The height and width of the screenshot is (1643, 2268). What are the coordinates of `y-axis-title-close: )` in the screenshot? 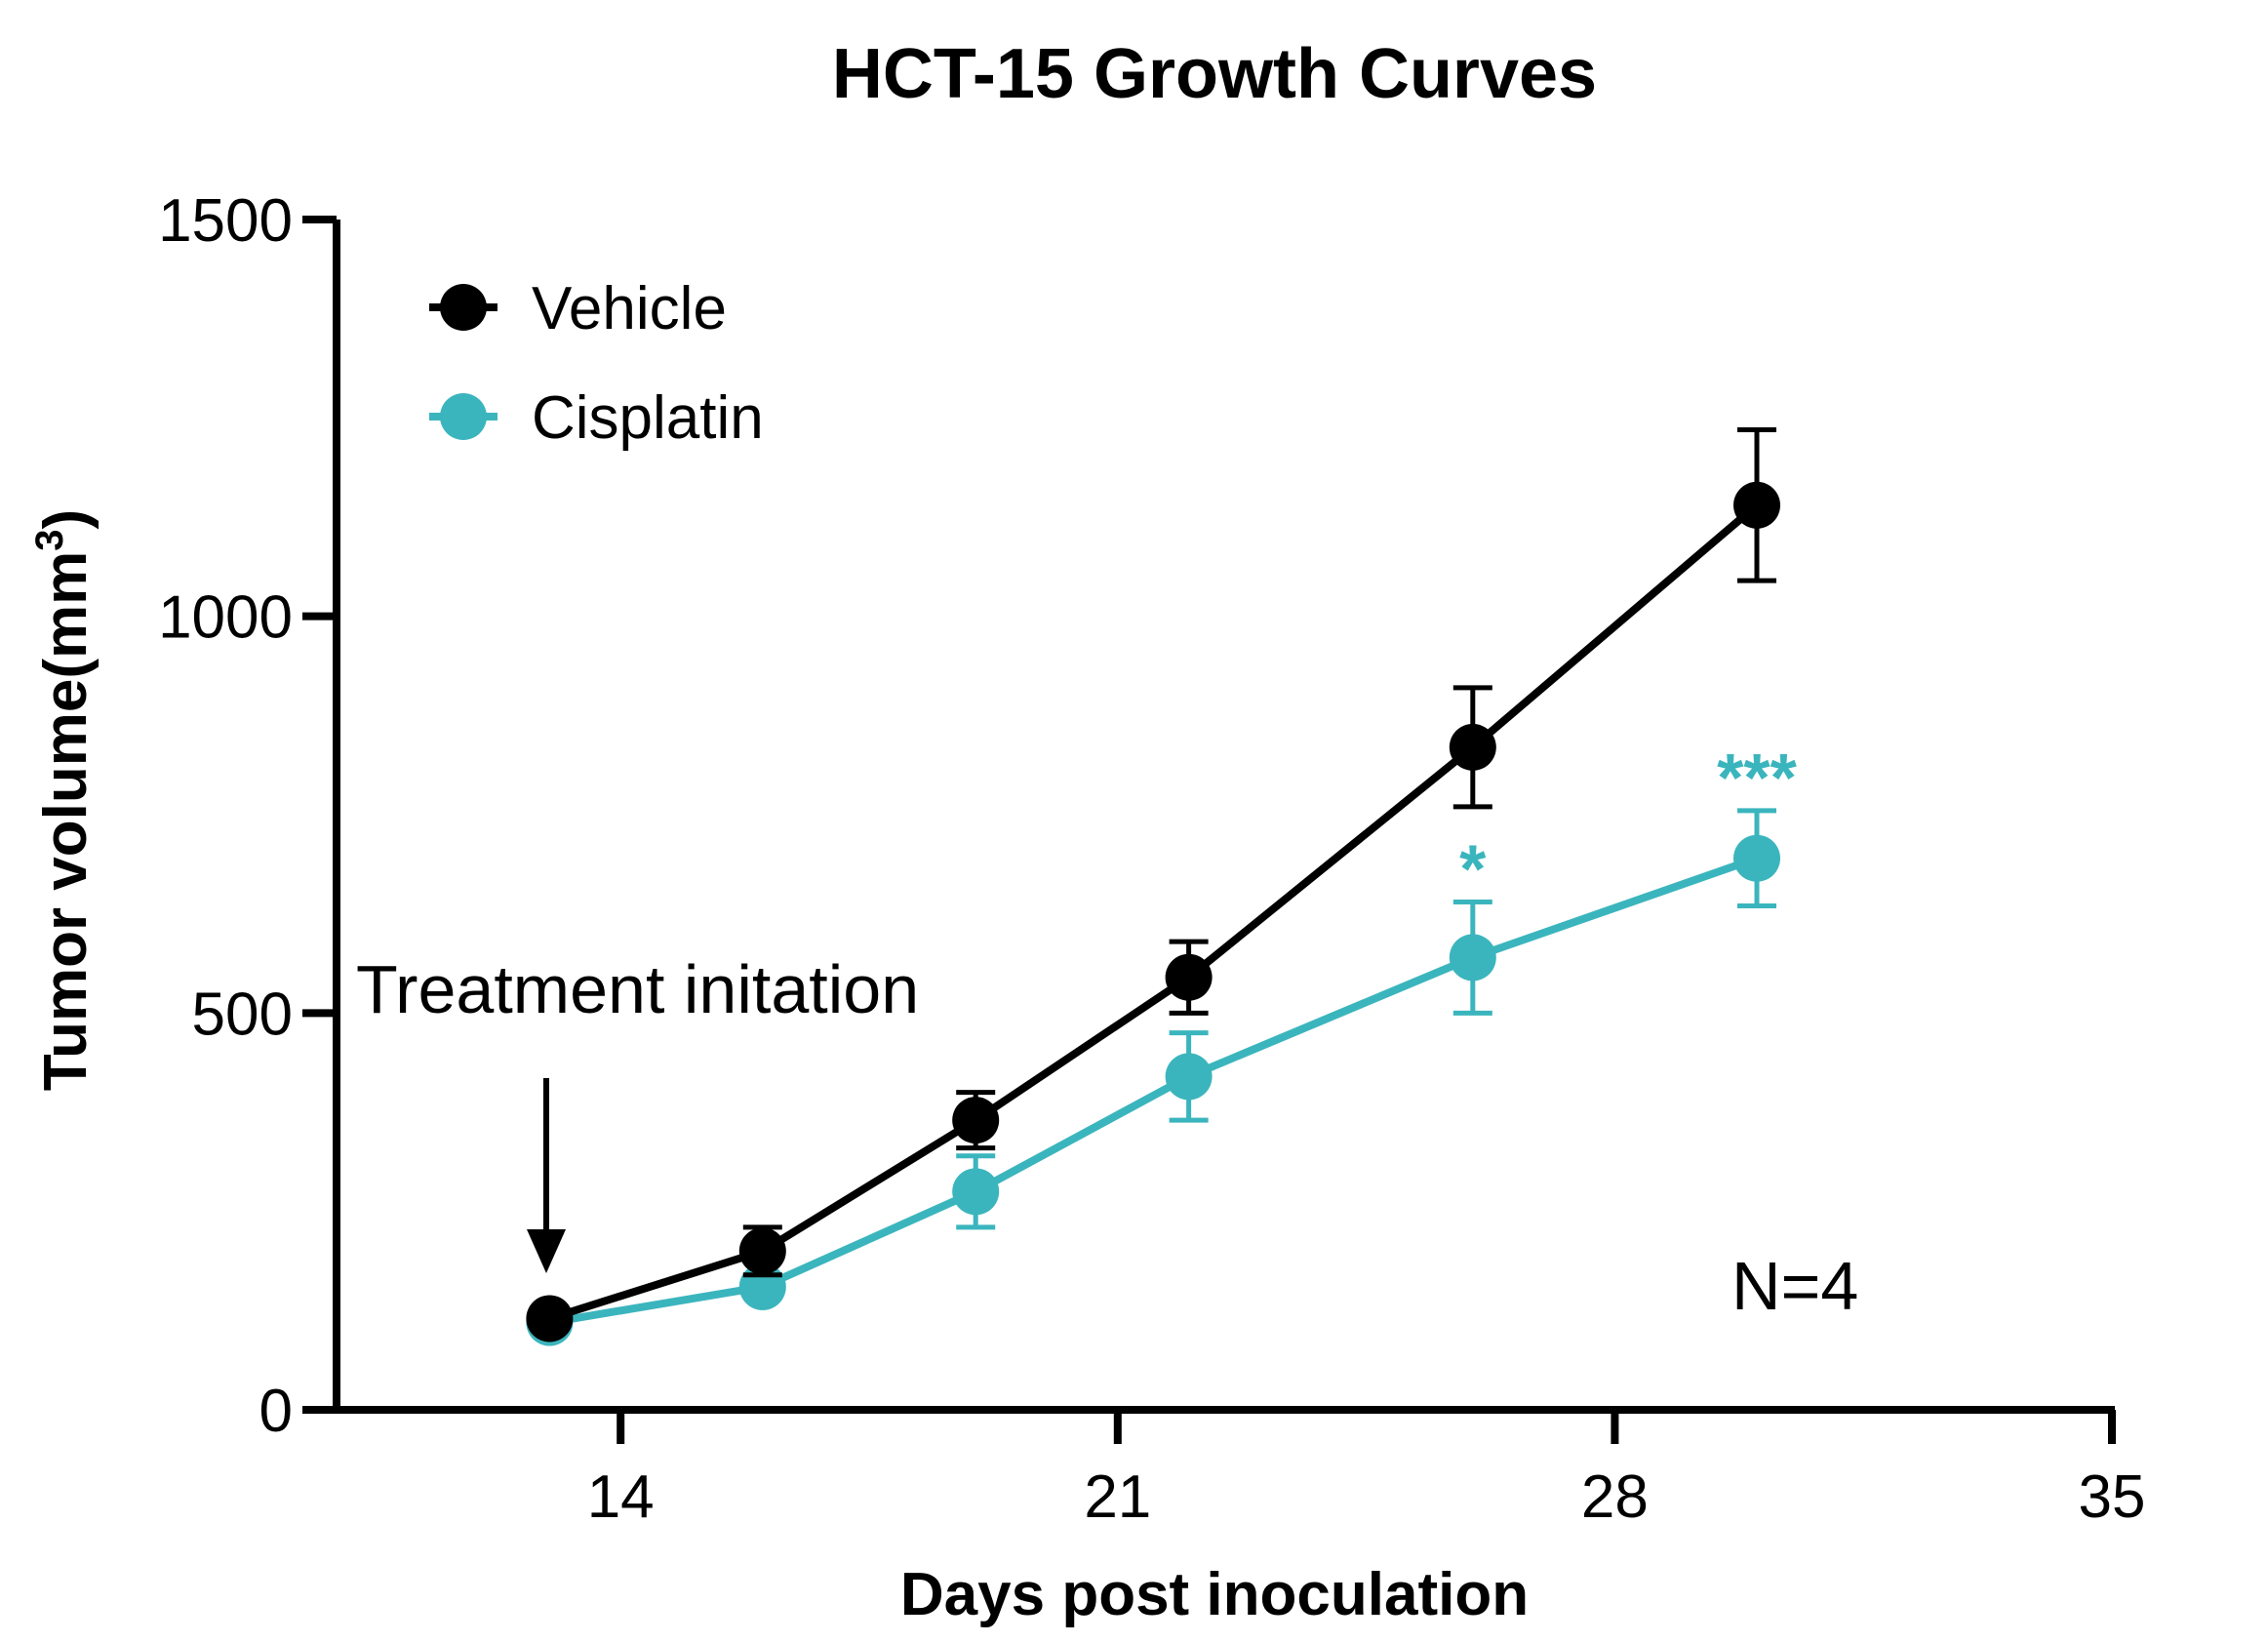 It's located at (65, 519).